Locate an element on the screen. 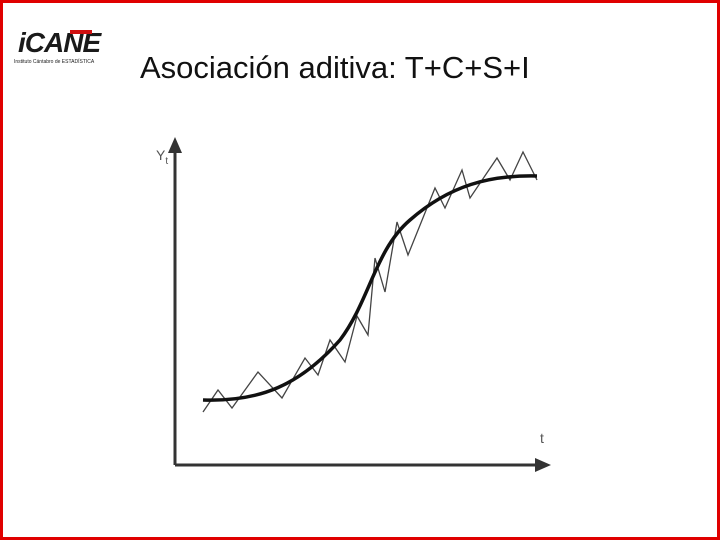 The image size is (720, 540). y-label-sub: t is located at coordinates (166, 161).